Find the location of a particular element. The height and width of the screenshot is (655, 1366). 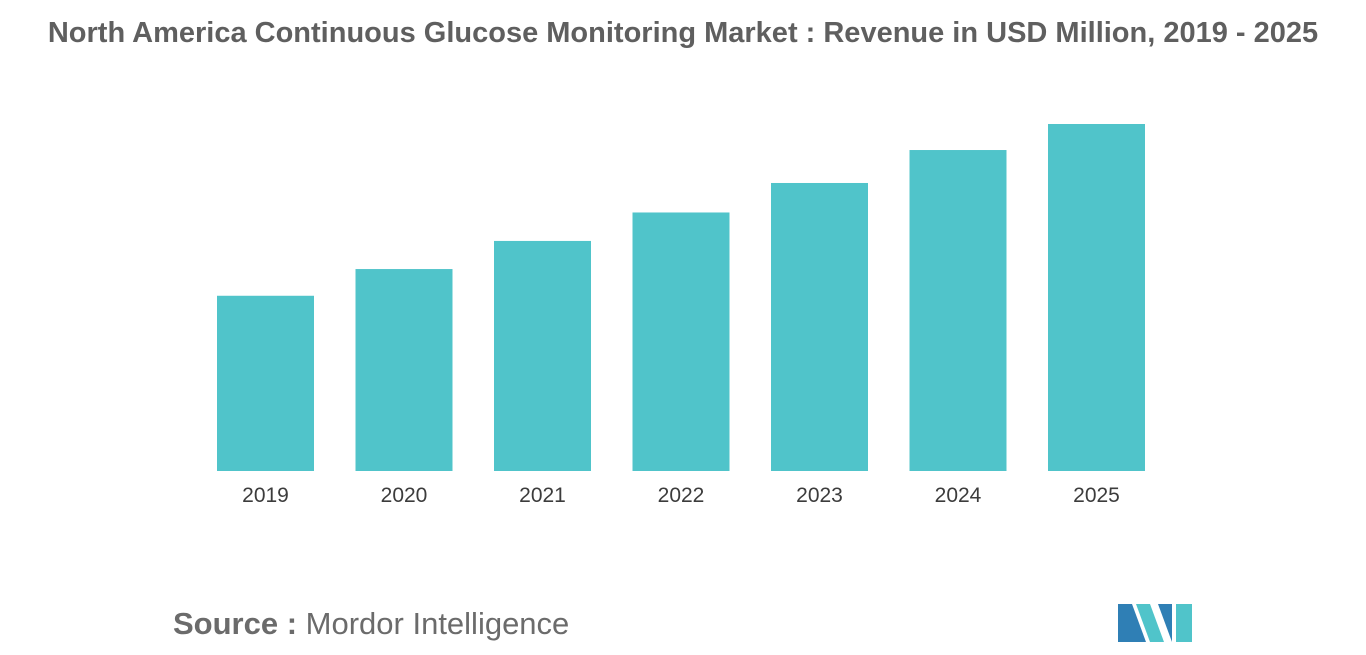

x-tick-label-2022: 2022 is located at coordinates (681, 495).